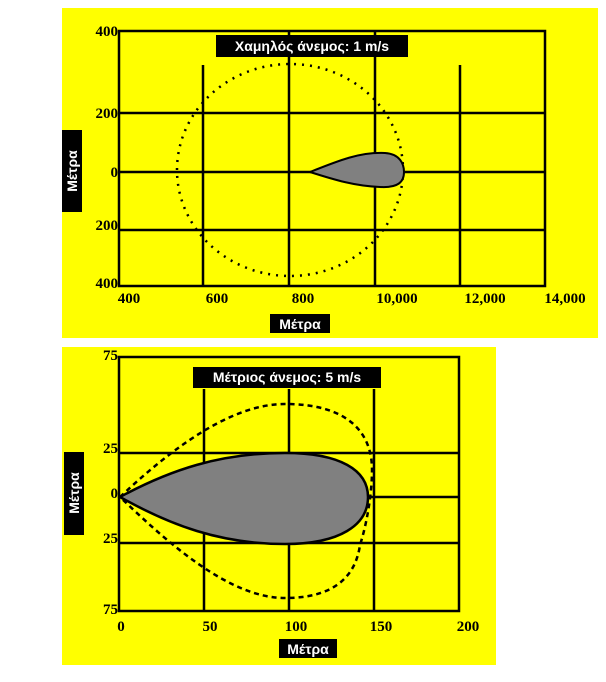 The image size is (606, 682). What do you see at coordinates (484, 299) in the screenshot?
I see `x-tick: 12,000` at bounding box center [484, 299].